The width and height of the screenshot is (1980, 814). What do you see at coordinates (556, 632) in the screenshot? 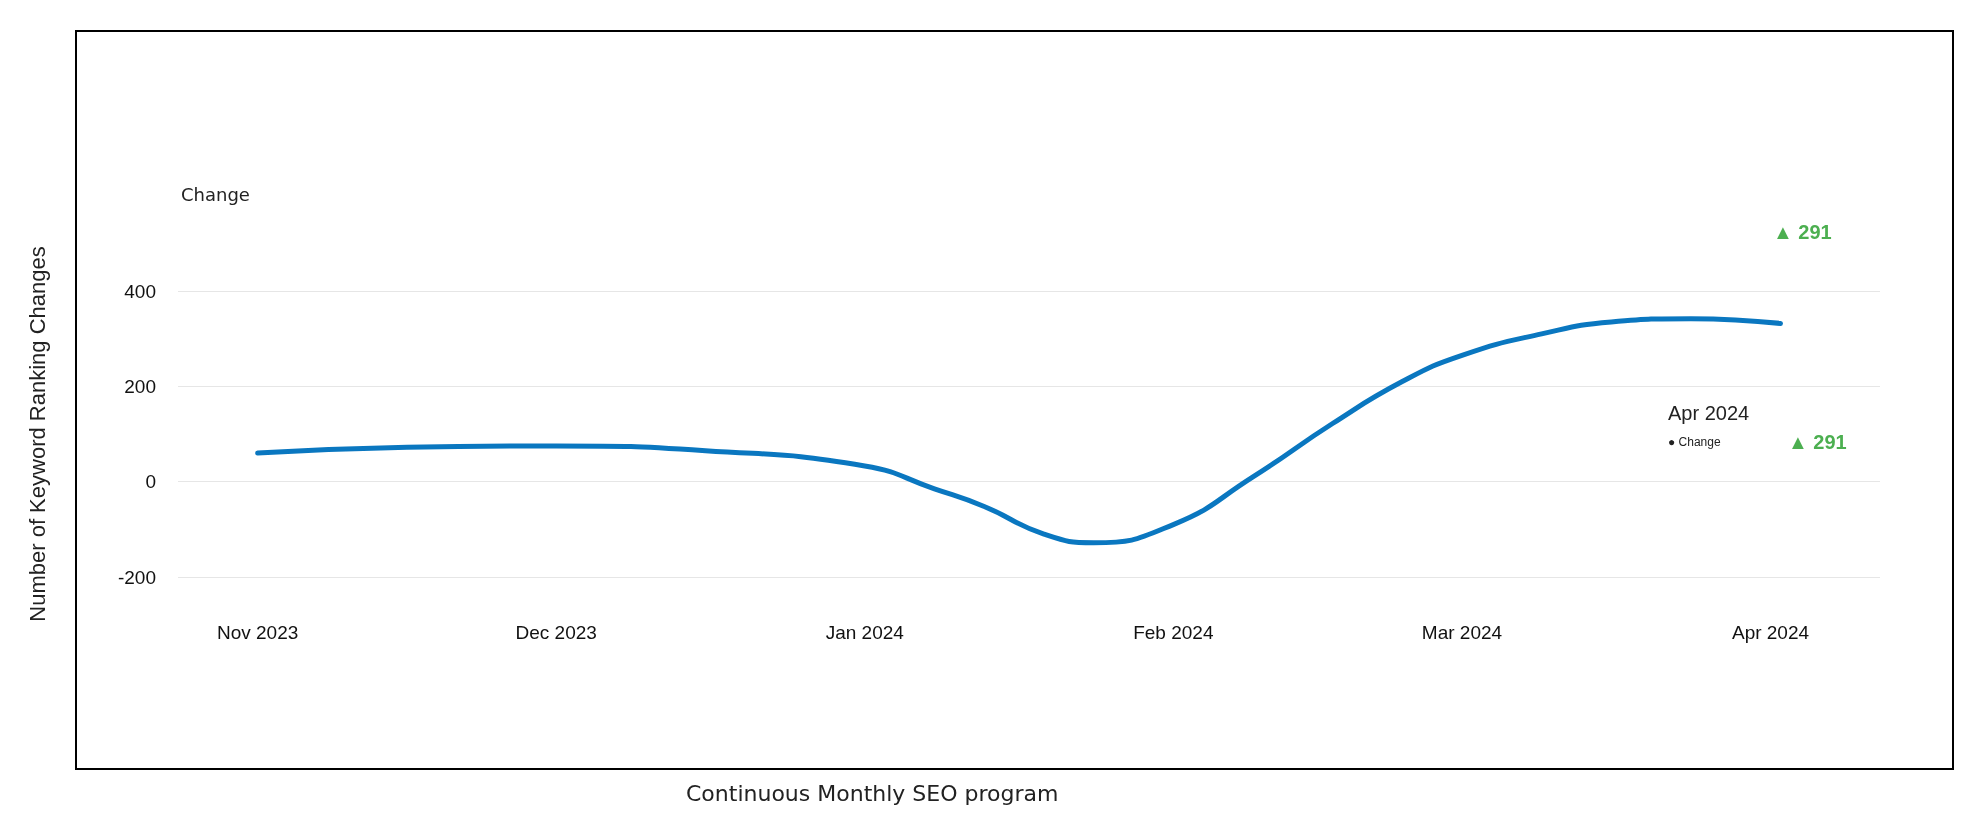
I see `x-tick-label: Dec 2023` at bounding box center [556, 632].